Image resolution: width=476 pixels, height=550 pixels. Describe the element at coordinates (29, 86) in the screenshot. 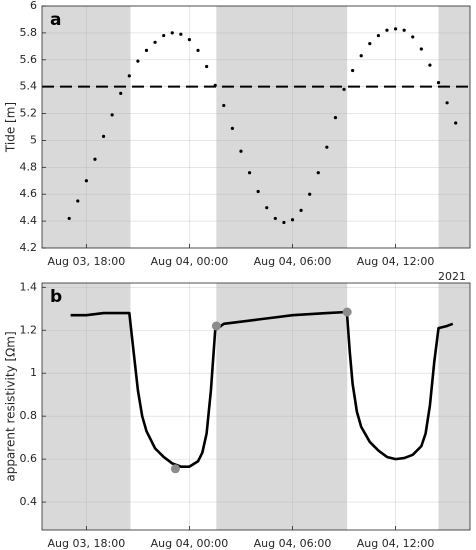

I see `y-tick-label: 5.4` at that location.